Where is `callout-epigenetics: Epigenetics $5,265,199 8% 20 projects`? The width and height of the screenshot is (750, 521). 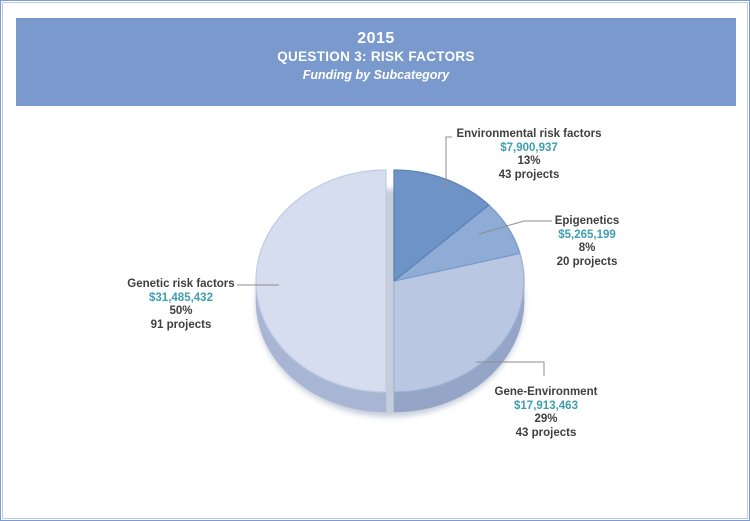
callout-epigenetics: Epigenetics $5,265,199 8% 20 projects is located at coordinates (587, 242).